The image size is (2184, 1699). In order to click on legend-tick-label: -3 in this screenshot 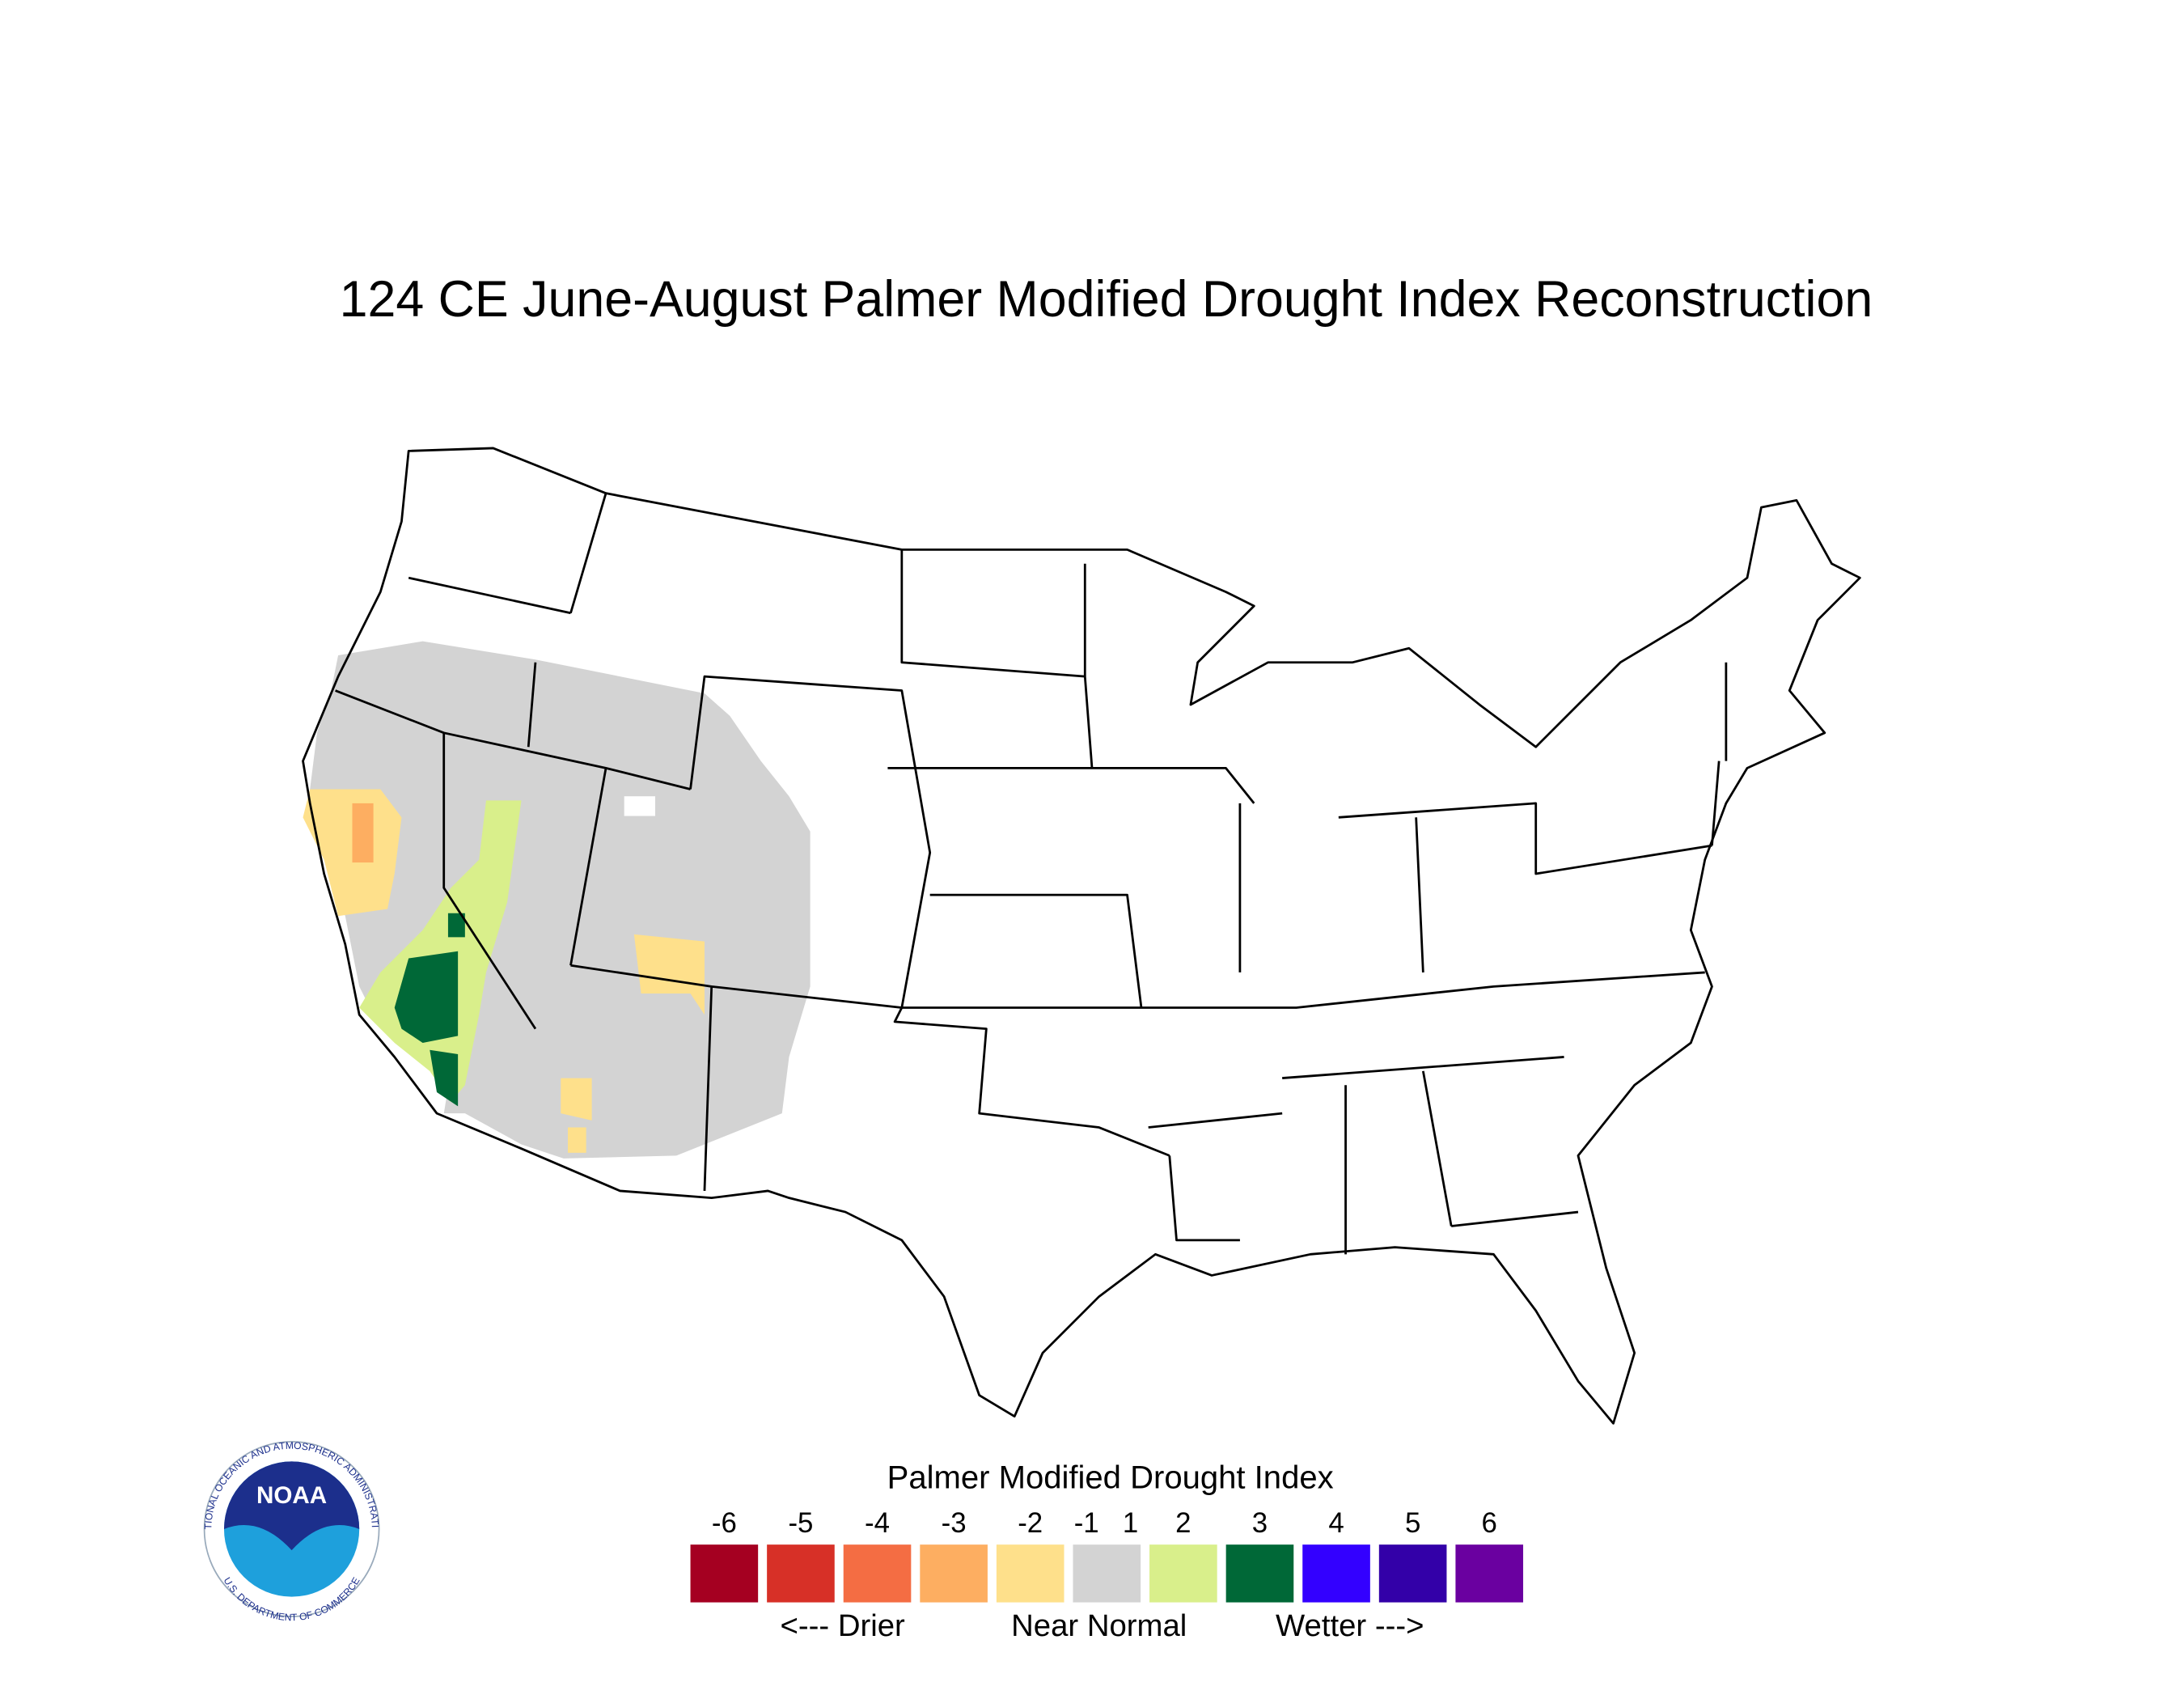, I will do `click(954, 1523)`.